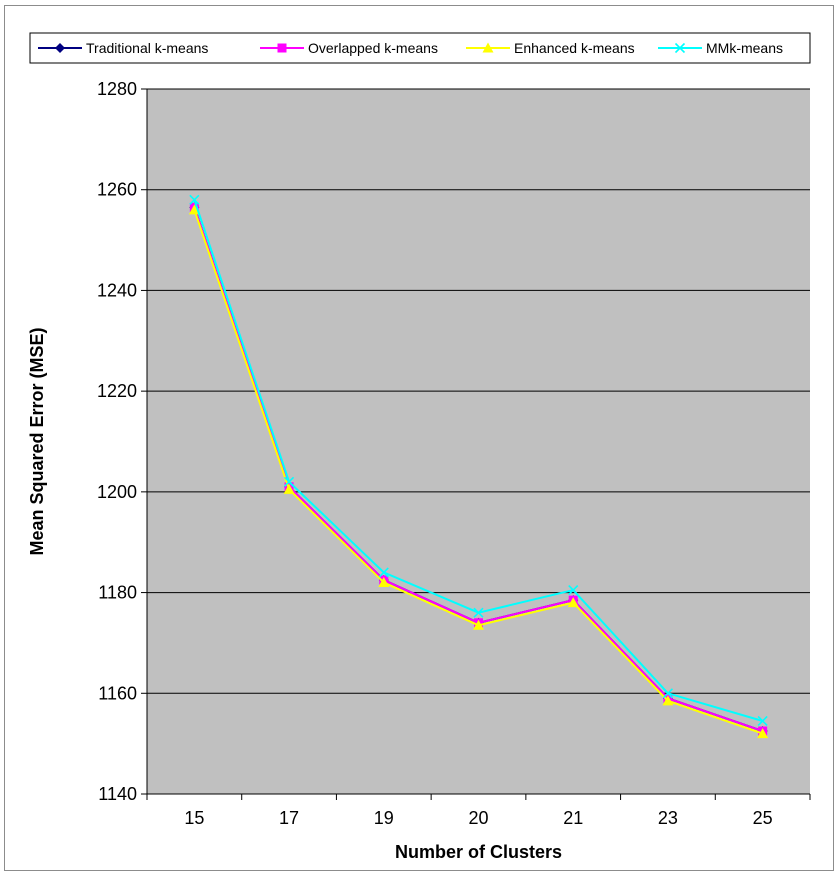 The height and width of the screenshot is (876, 840). I want to click on y-tick-label: 1220, so click(117, 391).